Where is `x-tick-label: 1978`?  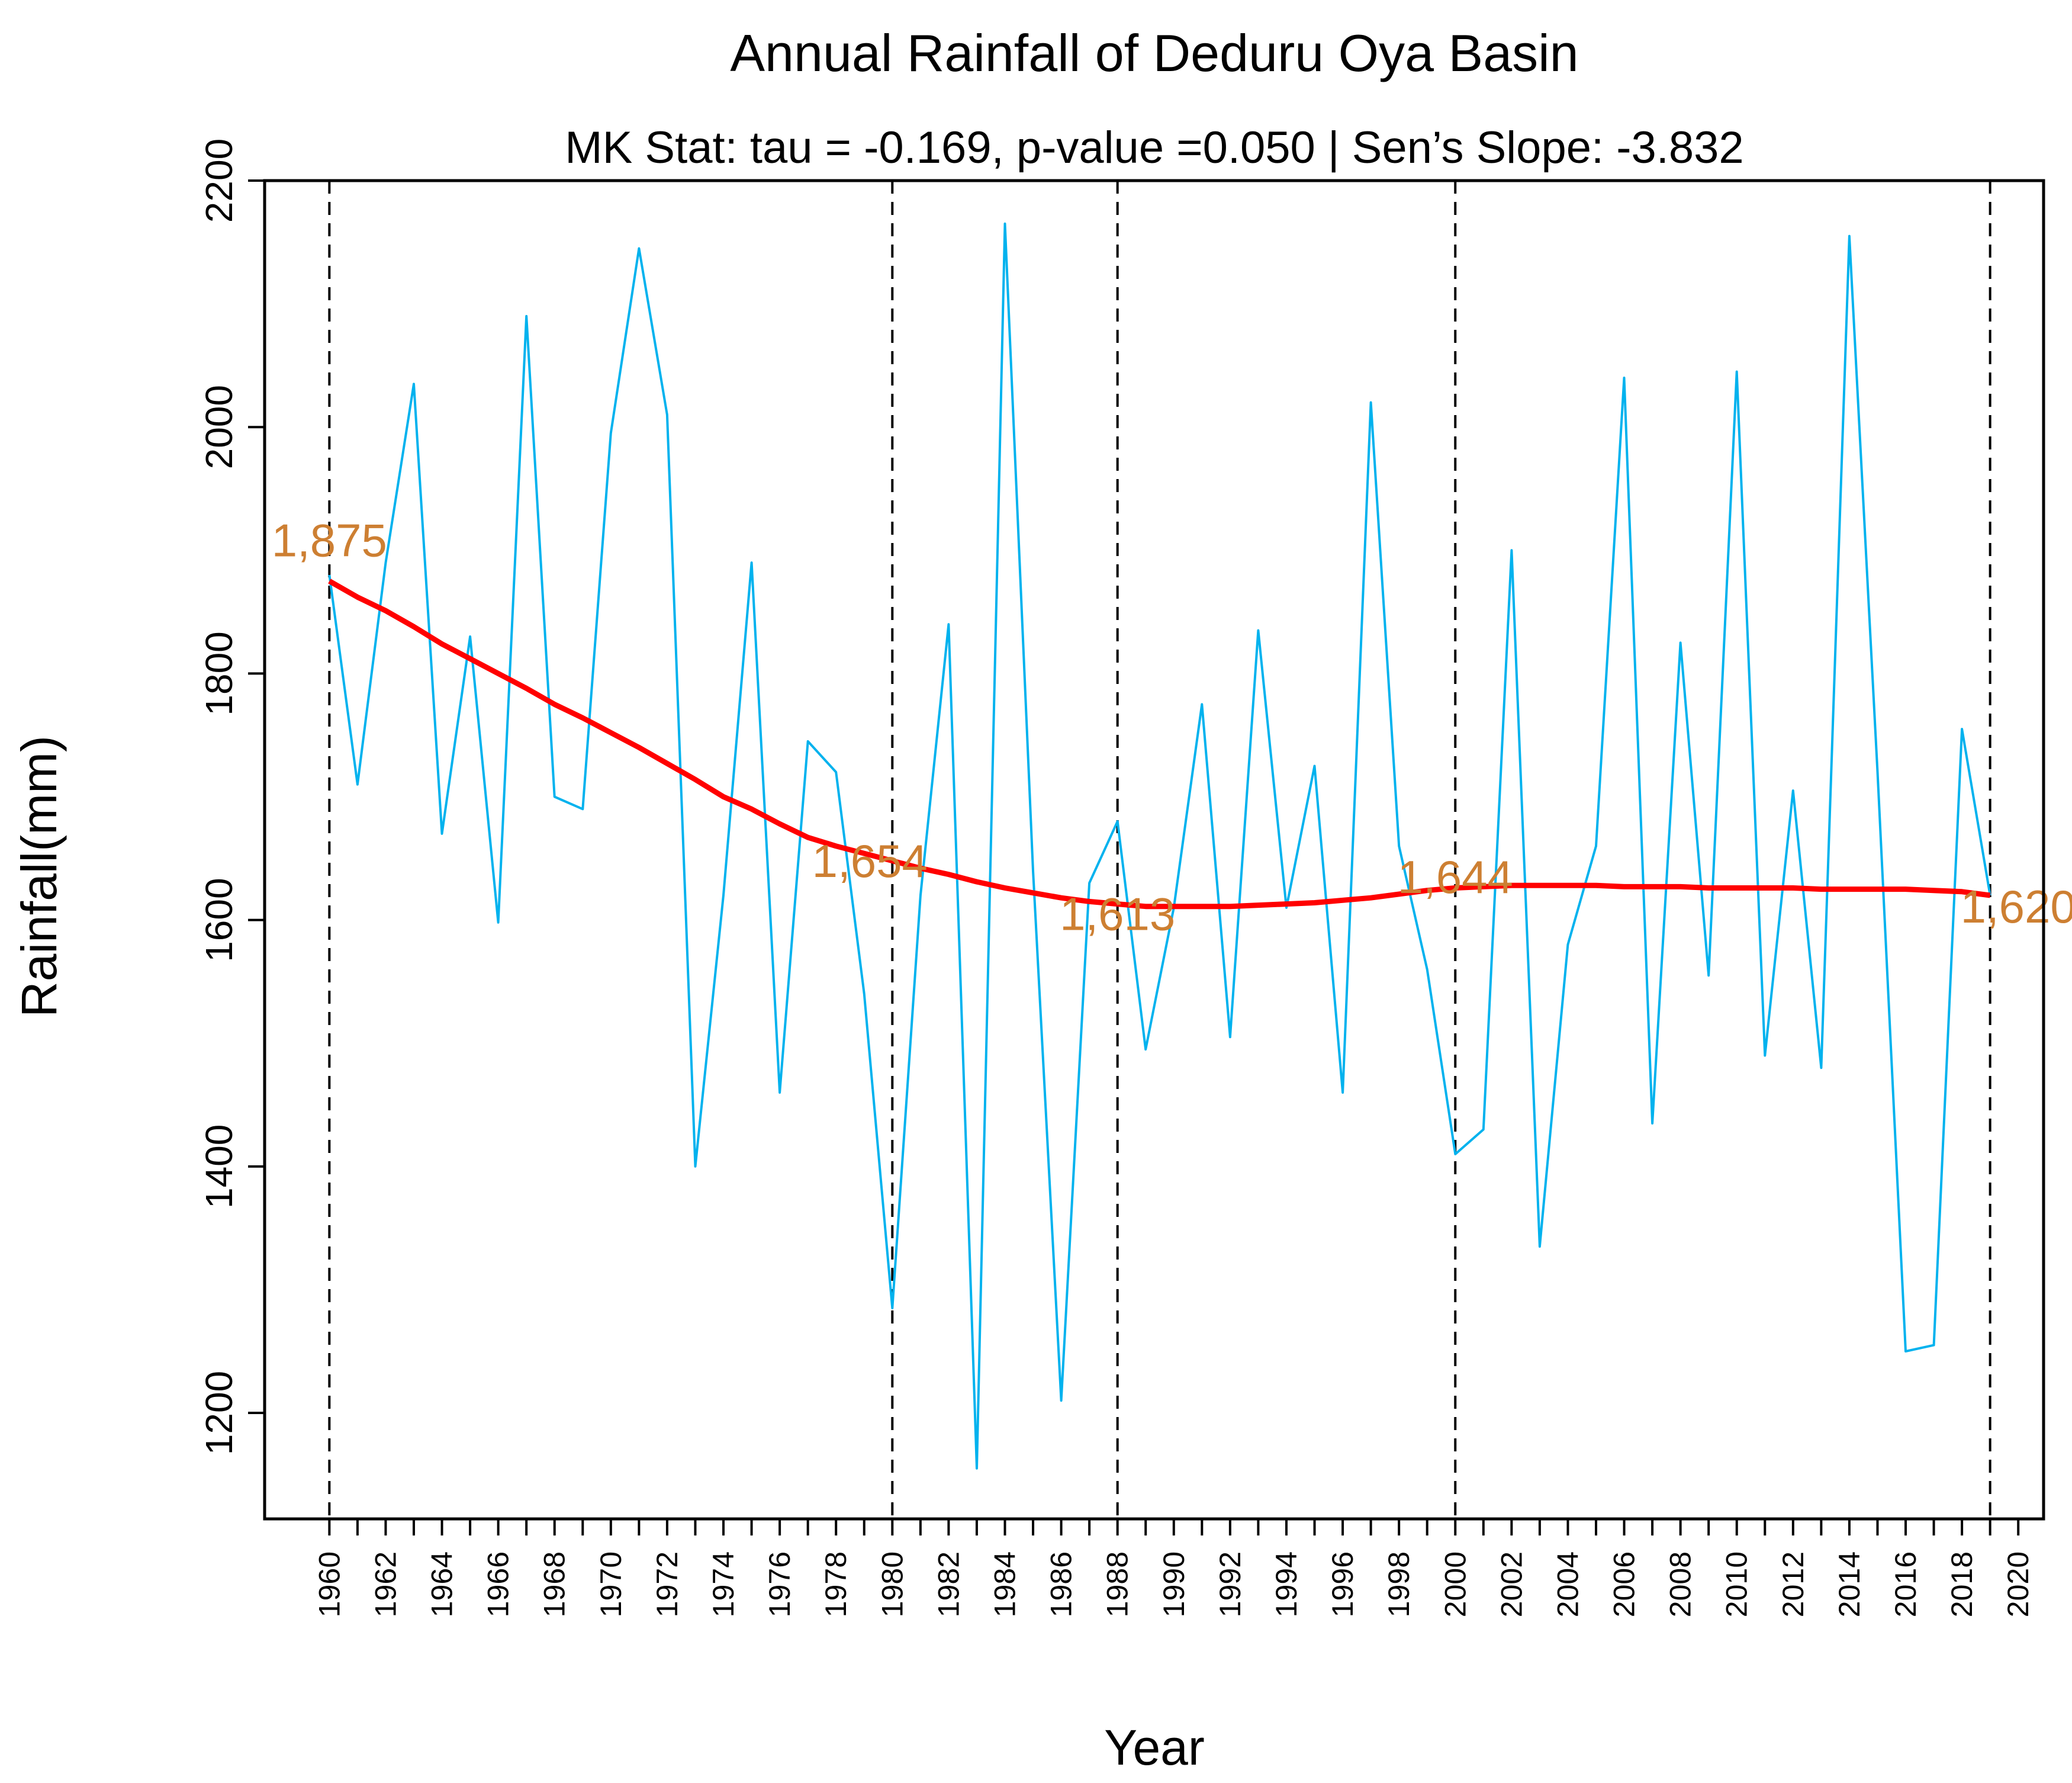
x-tick-label: 1978 is located at coordinates (835, 1584).